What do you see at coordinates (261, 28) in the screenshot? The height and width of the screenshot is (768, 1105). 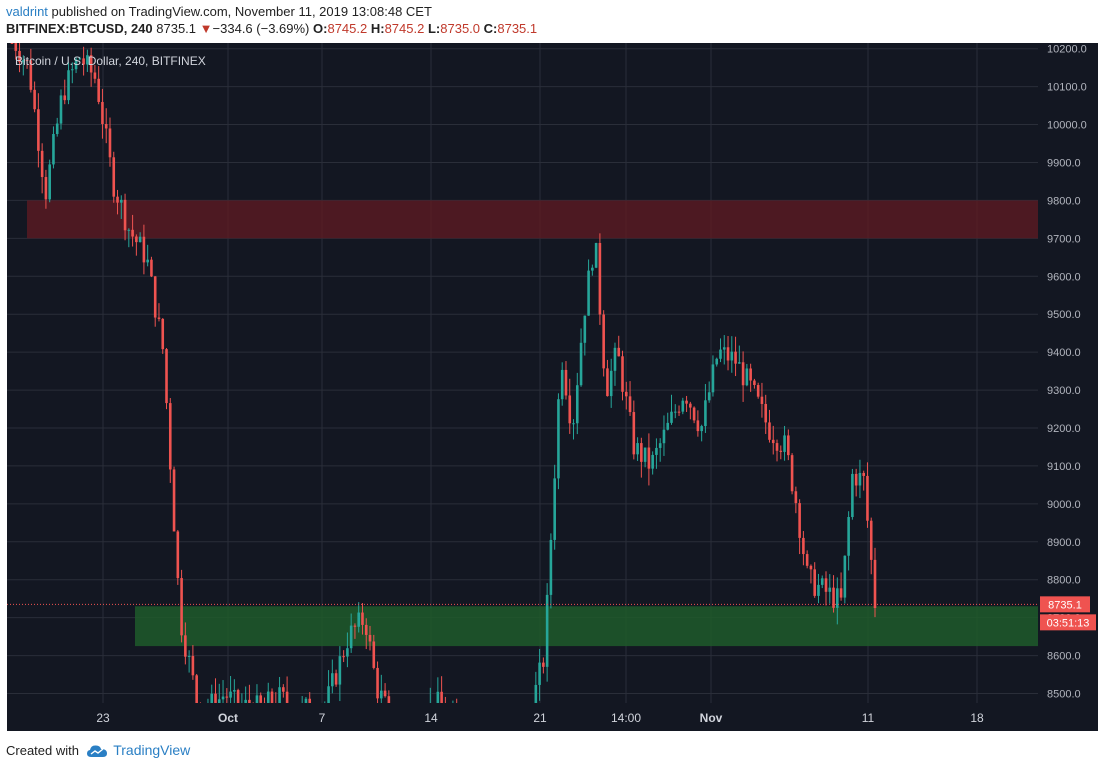 I see `price-change: −334.6 (−3.69%)` at bounding box center [261, 28].